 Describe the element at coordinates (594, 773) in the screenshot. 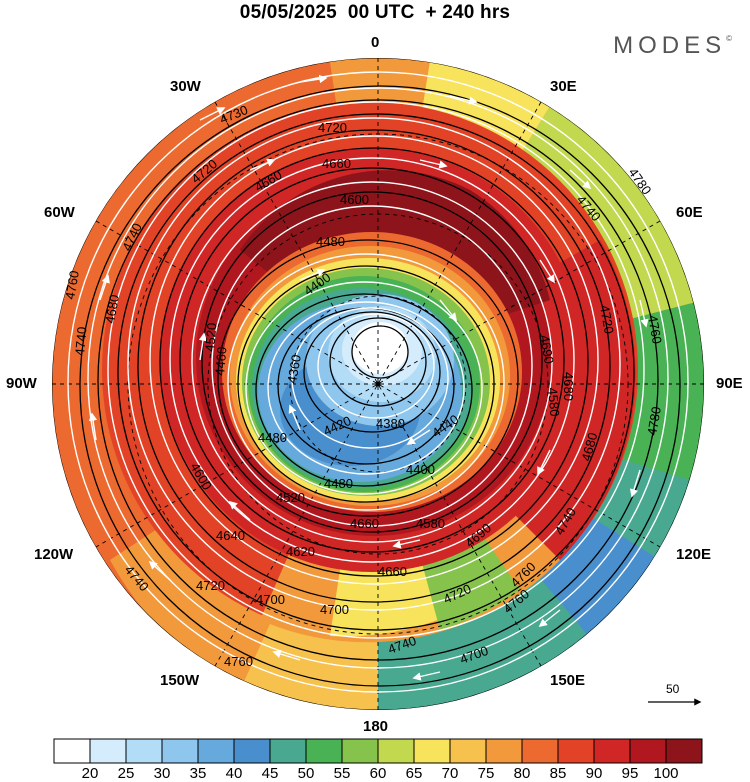

I see `colorbar-tick-label: 90` at that location.